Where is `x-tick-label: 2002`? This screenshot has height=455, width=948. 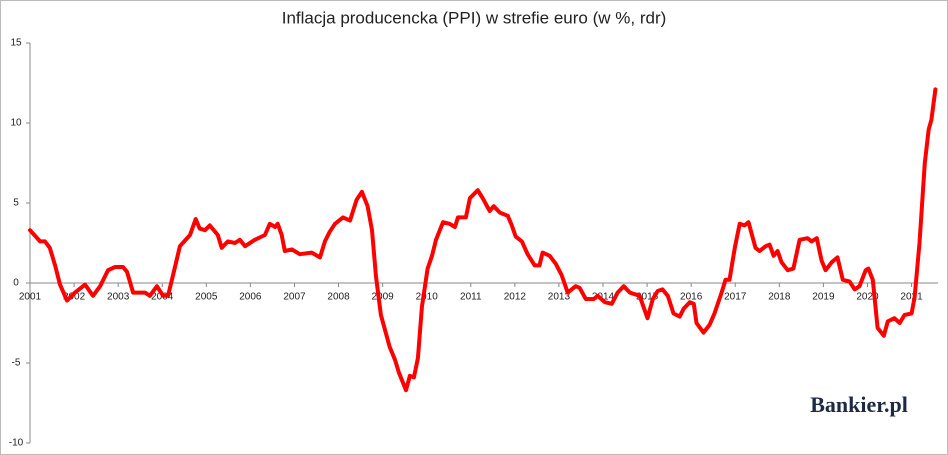 x-tick-label: 2002 is located at coordinates (74, 297).